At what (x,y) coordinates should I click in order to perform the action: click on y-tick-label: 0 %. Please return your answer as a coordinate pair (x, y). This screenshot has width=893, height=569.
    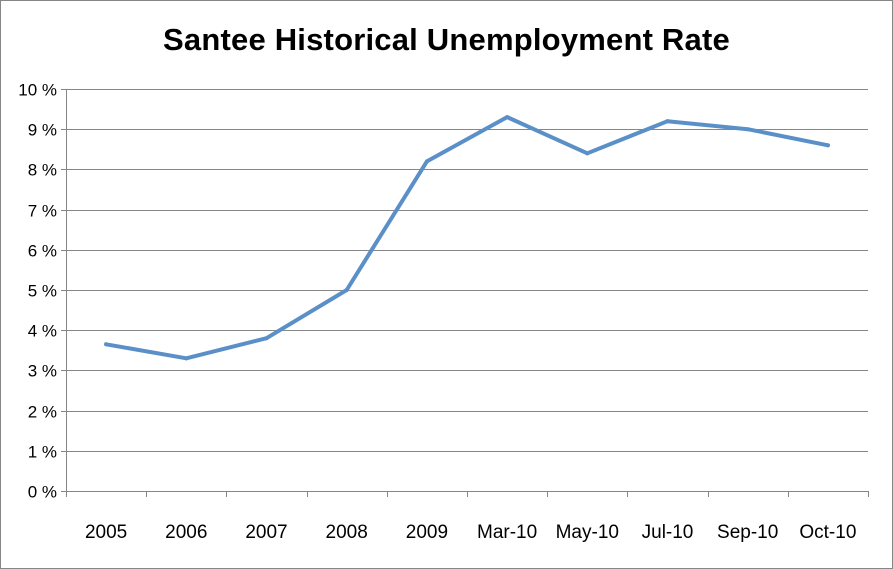
    Looking at the image, I should click on (42, 492).